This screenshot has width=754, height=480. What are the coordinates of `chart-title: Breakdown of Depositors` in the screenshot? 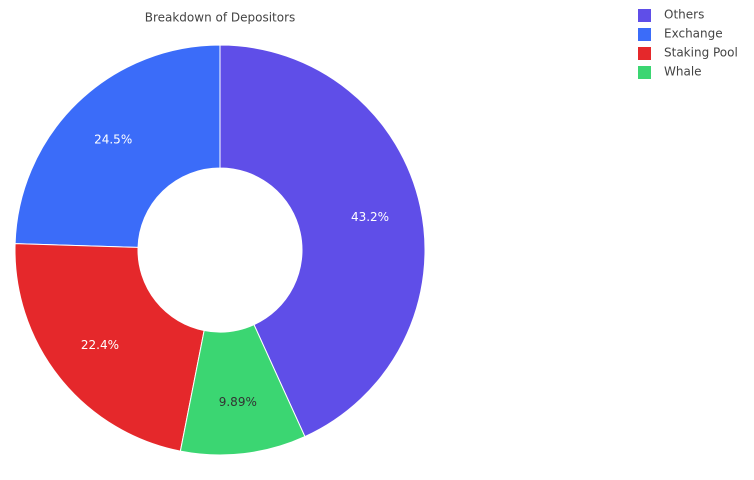 It's located at (220, 18).